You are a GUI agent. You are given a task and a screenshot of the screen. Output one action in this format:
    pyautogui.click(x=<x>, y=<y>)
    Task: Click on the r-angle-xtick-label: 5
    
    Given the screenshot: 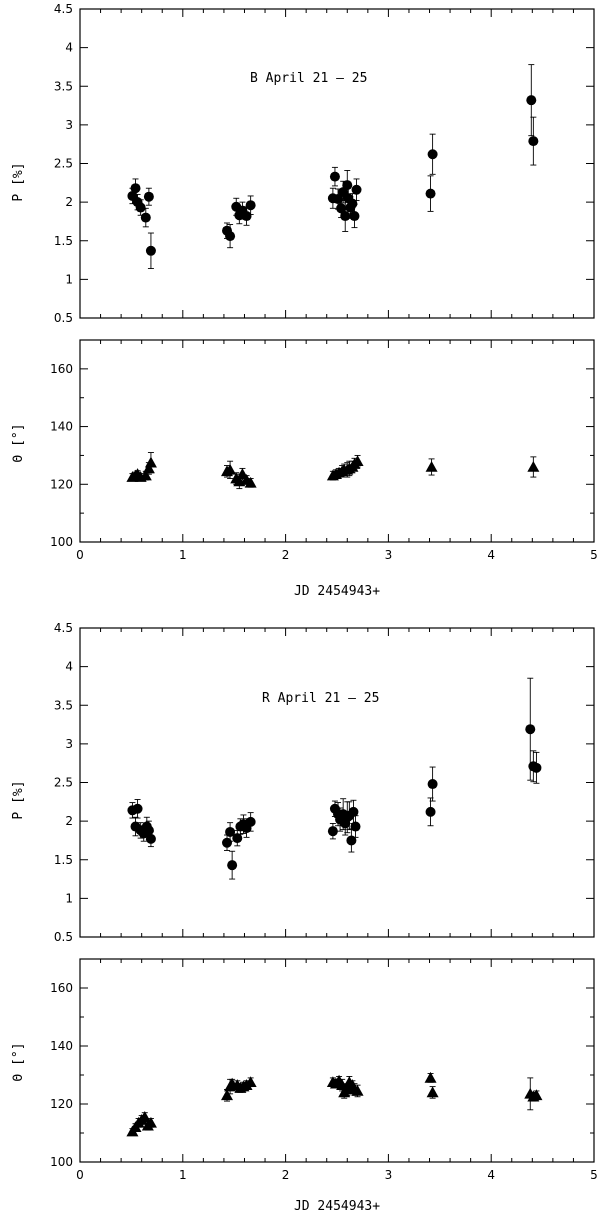 What is the action you would take?
    pyautogui.click(x=594, y=1175)
    